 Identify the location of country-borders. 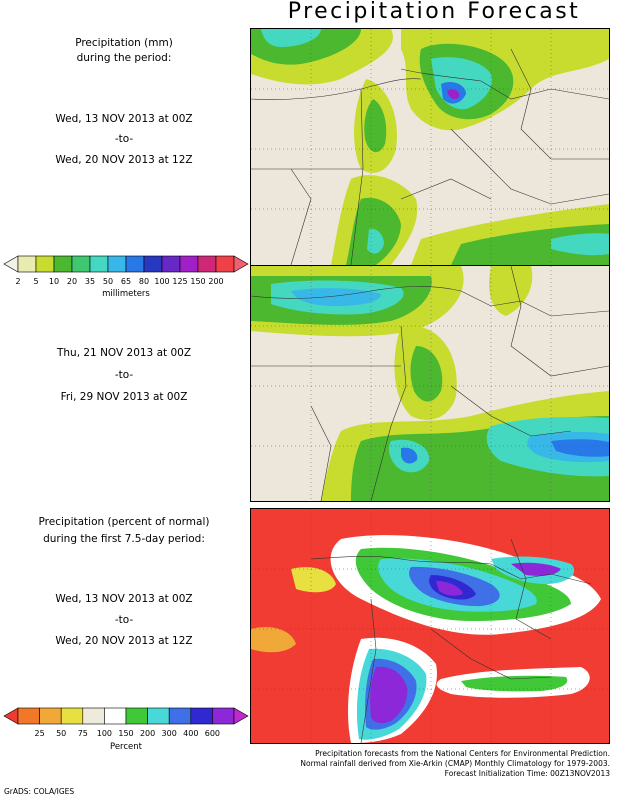
(451, 640).